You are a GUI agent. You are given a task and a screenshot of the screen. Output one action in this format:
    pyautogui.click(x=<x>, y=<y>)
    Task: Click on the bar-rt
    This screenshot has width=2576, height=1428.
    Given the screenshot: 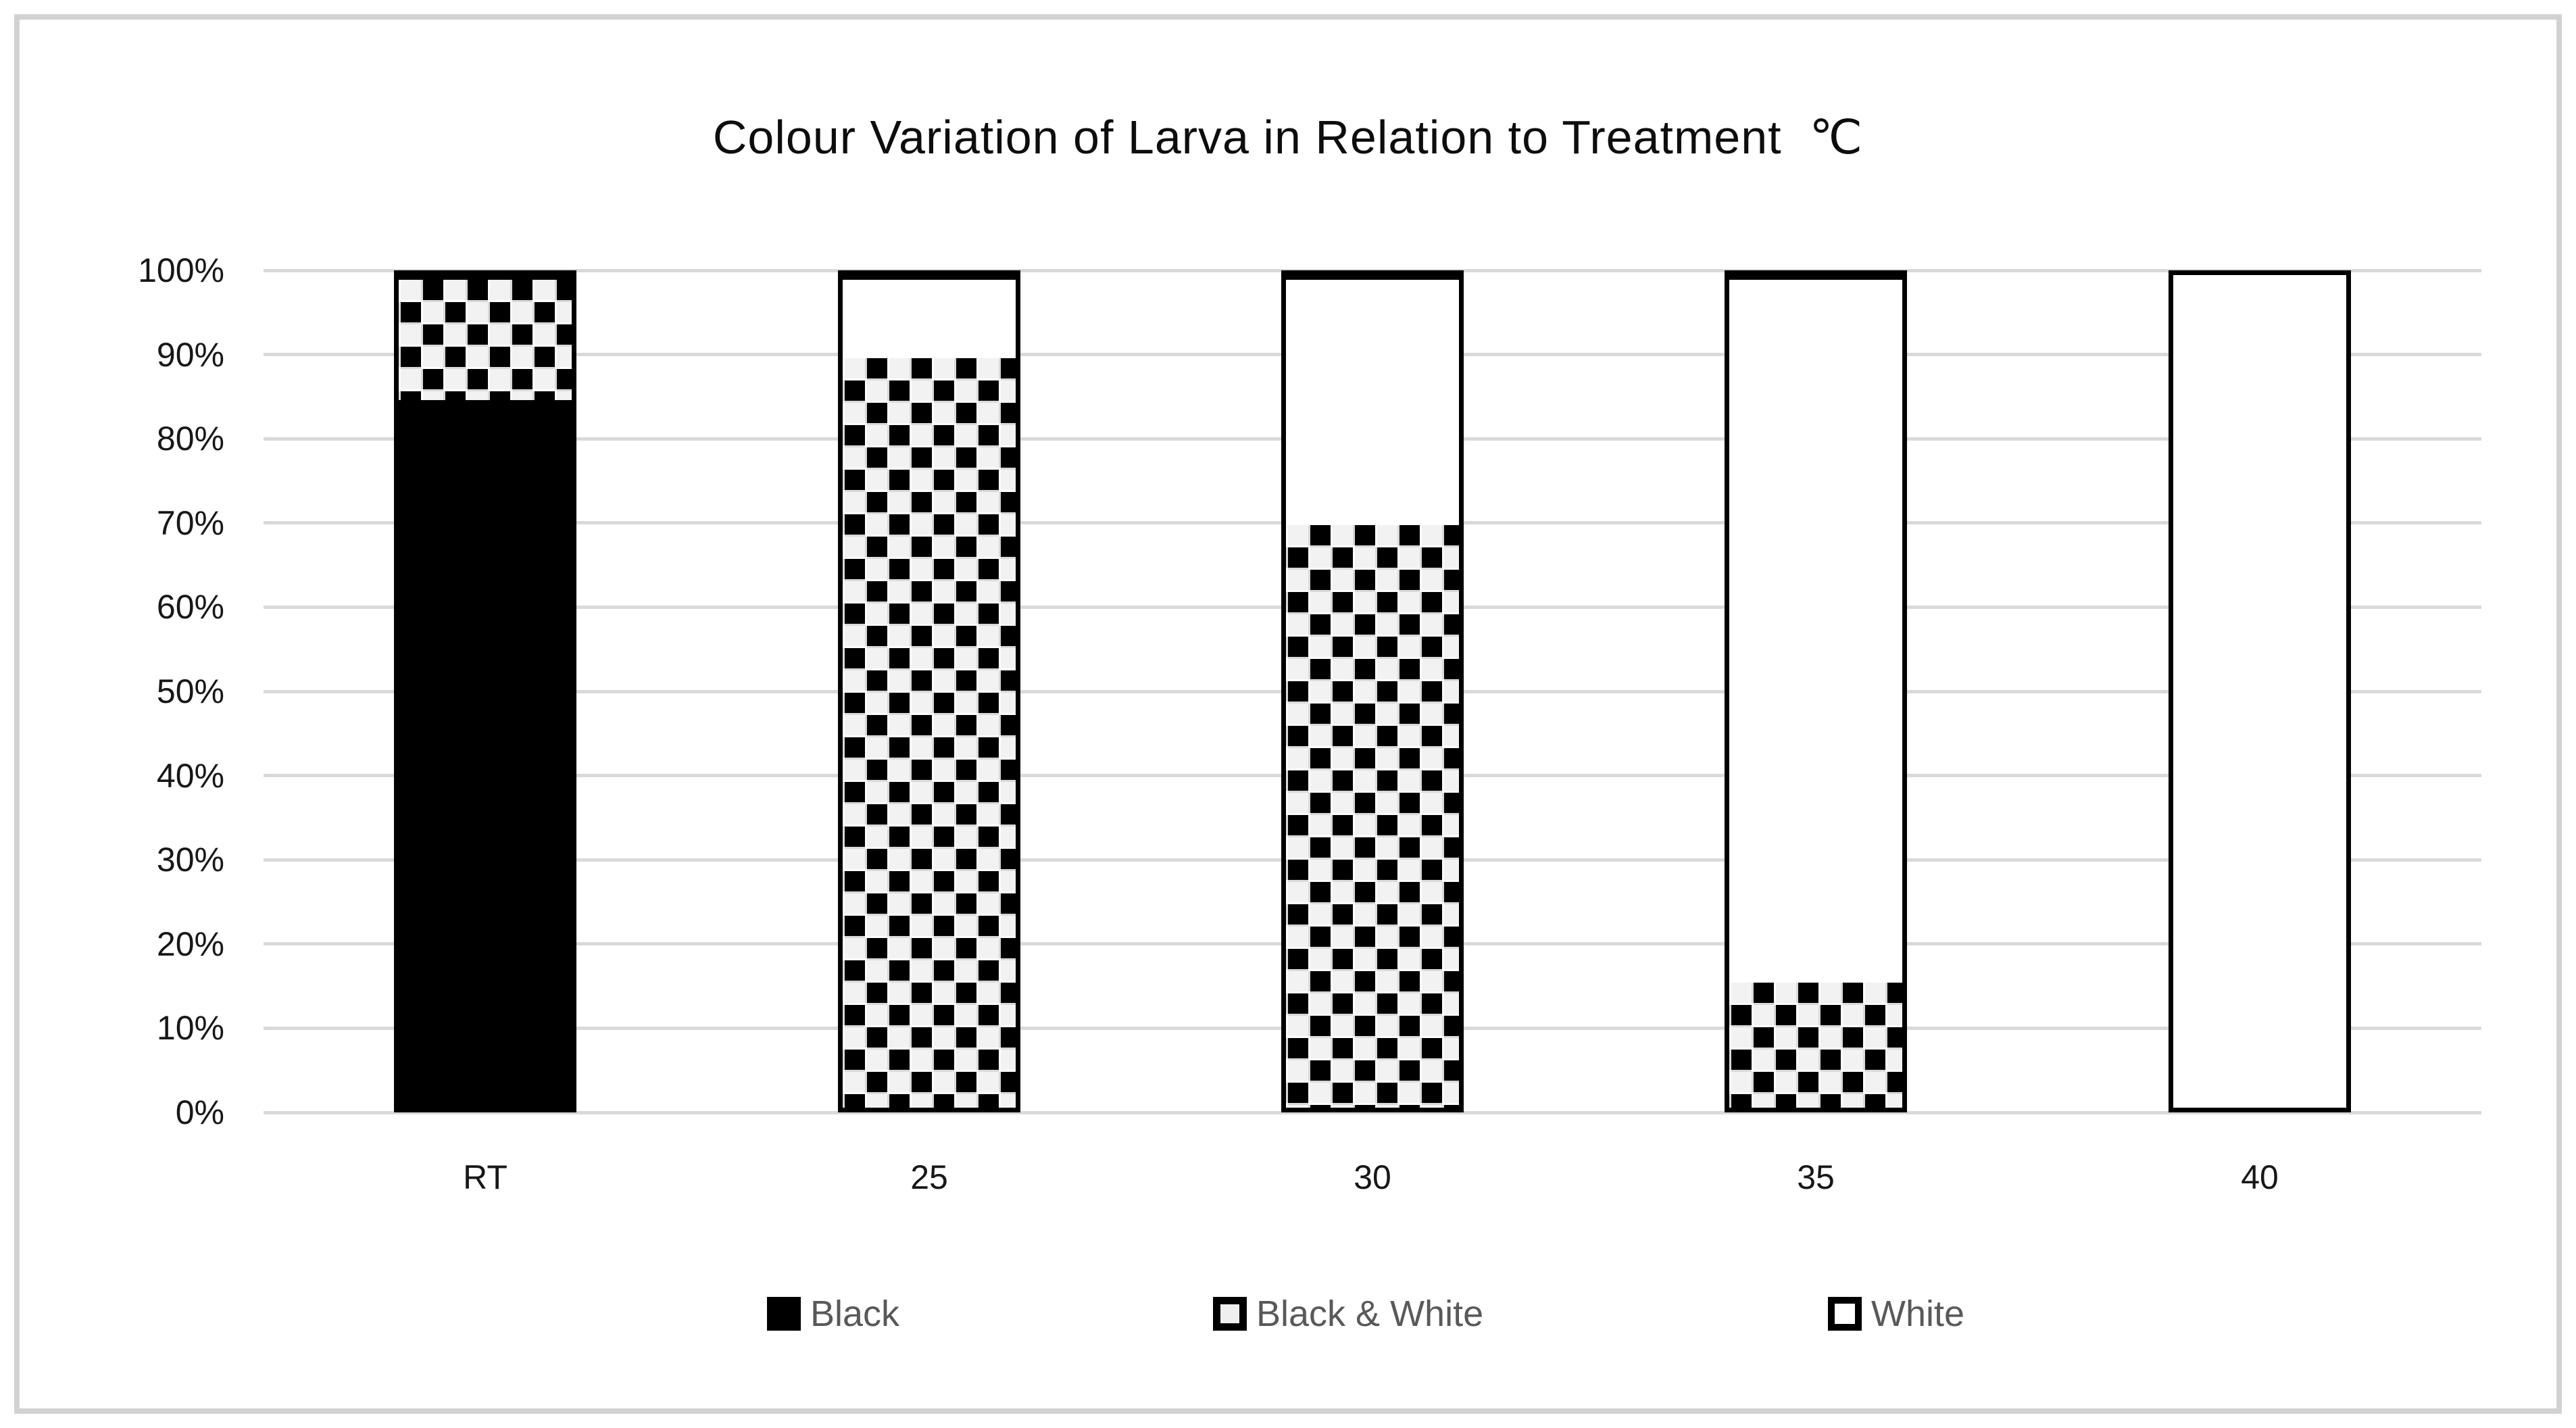 What is the action you would take?
    pyautogui.click(x=485, y=691)
    